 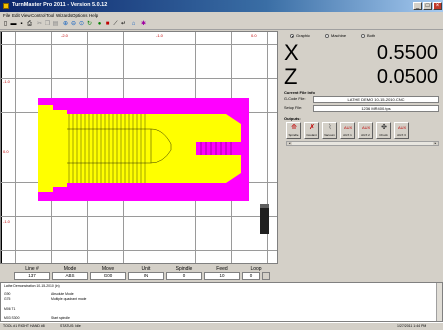 What do you see at coordinates (327, 36) in the screenshot?
I see `radio-machine` at bounding box center [327, 36].